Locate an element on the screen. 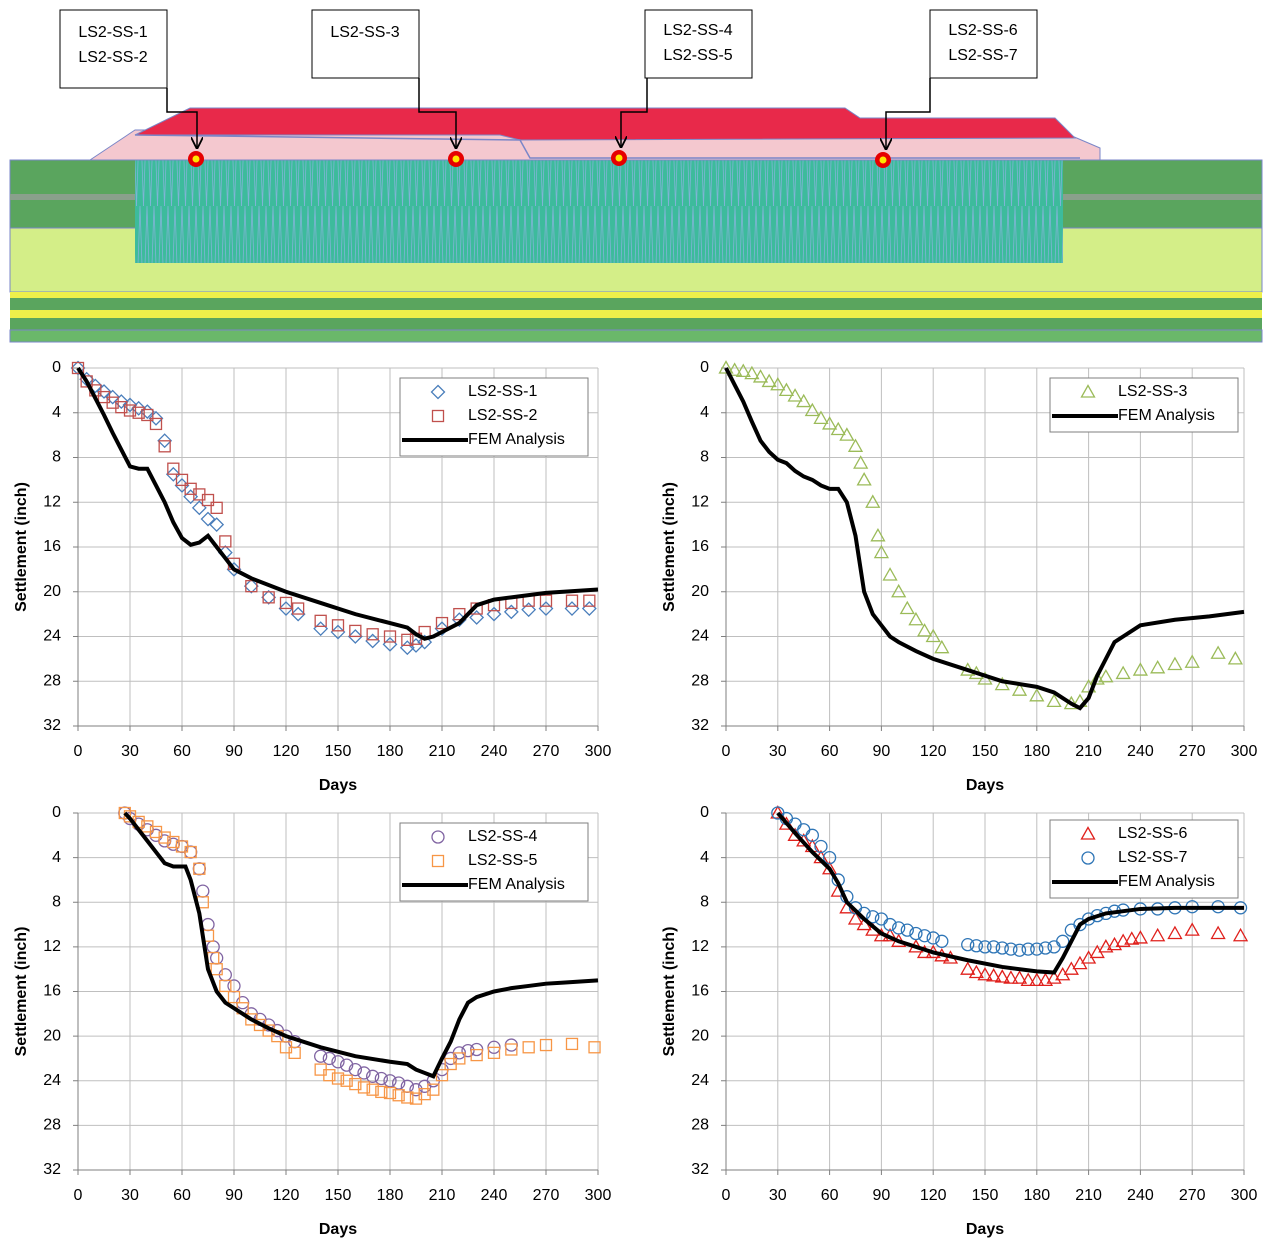  y-tick-label: 20 is located at coordinates (52, 591).